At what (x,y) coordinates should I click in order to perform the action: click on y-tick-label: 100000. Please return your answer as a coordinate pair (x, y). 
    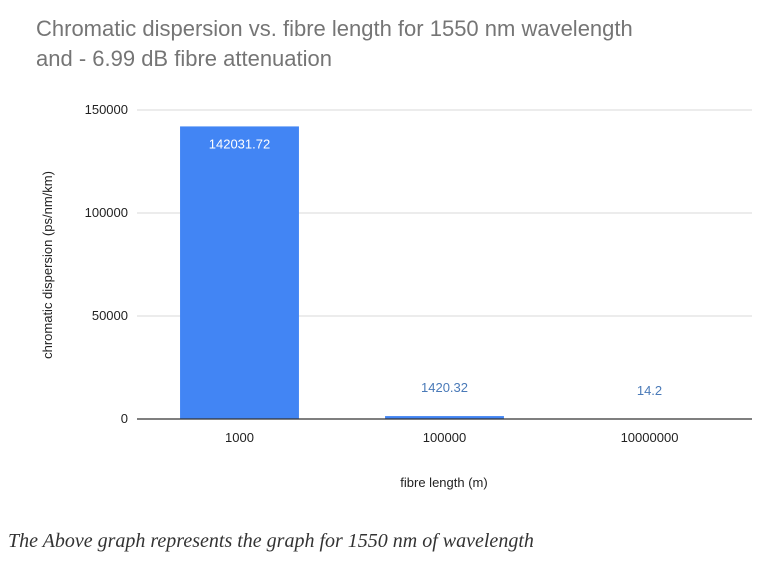
    Looking at the image, I should click on (106, 212).